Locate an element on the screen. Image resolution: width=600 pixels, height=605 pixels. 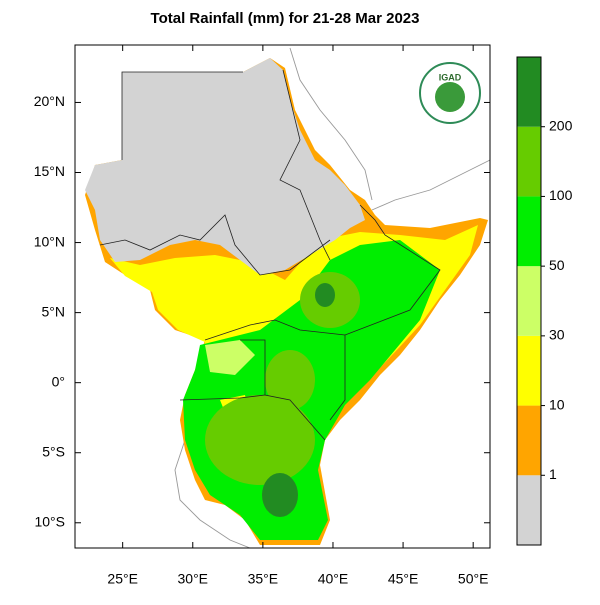
map-title: Total Rainfall (mm) for 21-28 Mar 2023 is located at coordinates (285, 18).